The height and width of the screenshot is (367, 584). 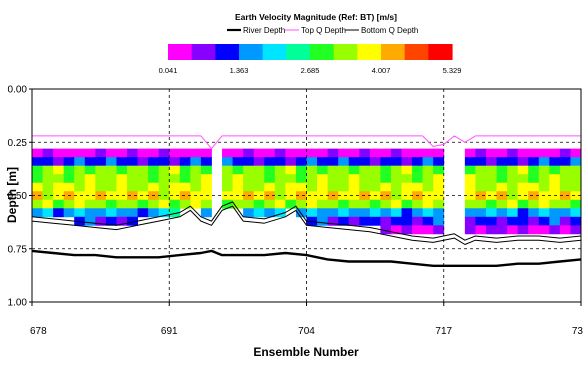 I want to click on legend-label-0: River Depth, so click(x=264, y=30).